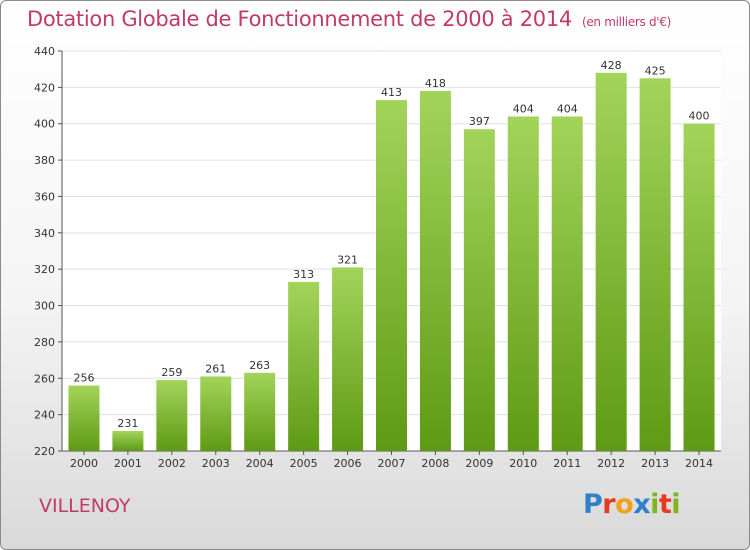  I want to click on bar-2012, so click(611, 262).